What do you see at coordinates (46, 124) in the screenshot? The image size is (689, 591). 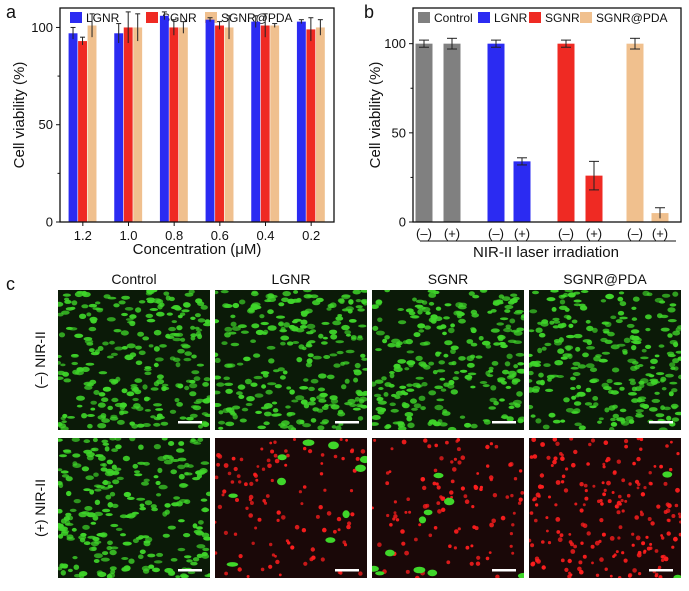 I see `y-tick-label-a: 50` at bounding box center [46, 124].